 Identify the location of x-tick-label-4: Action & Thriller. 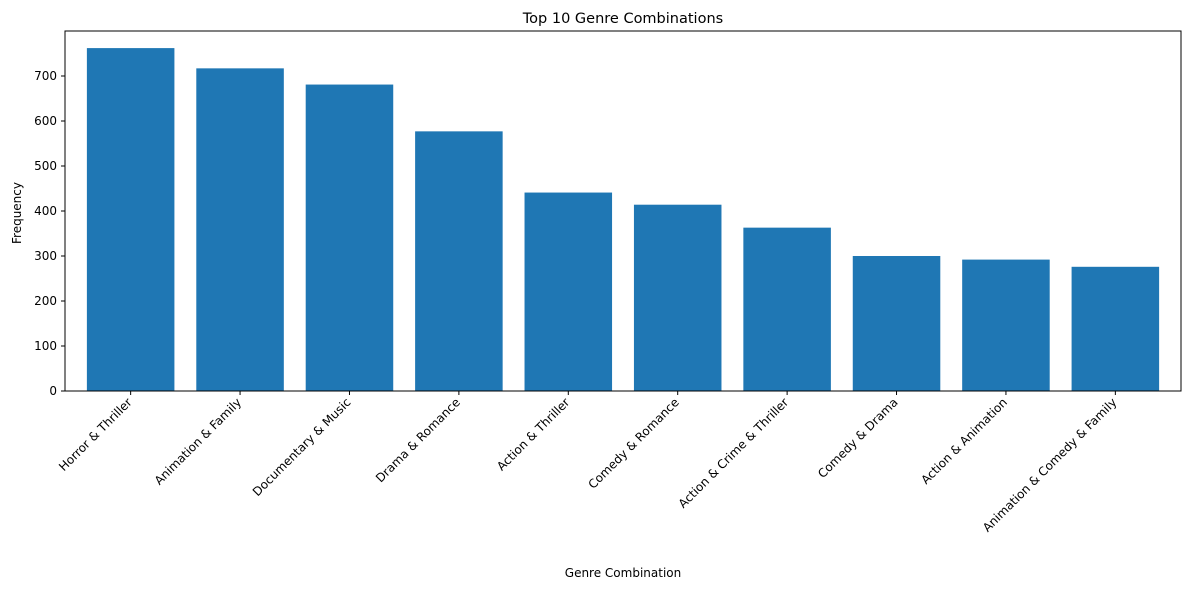
(533, 434).